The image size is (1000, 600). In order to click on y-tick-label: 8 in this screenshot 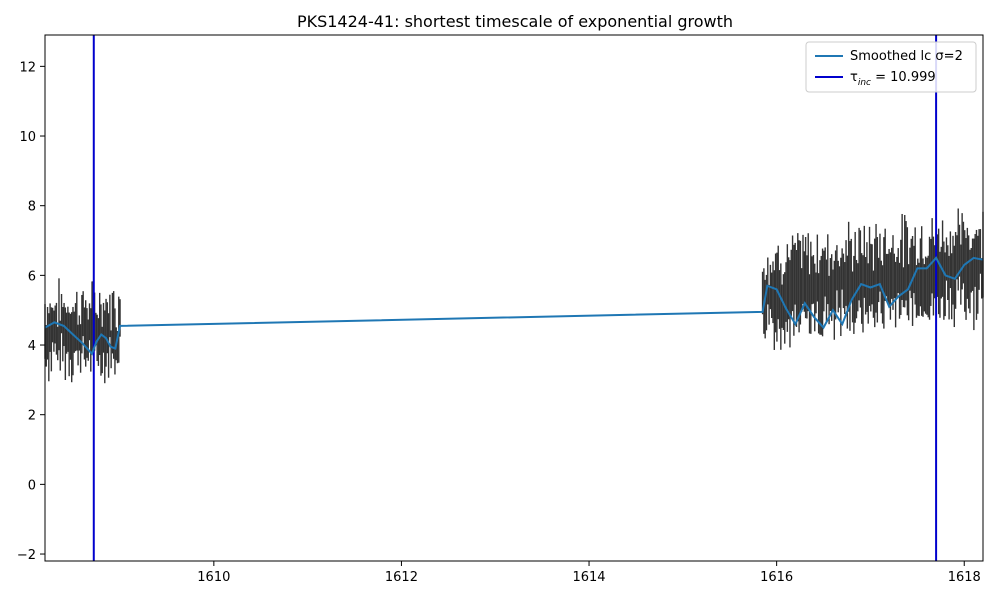, I will do `click(32, 207)`.